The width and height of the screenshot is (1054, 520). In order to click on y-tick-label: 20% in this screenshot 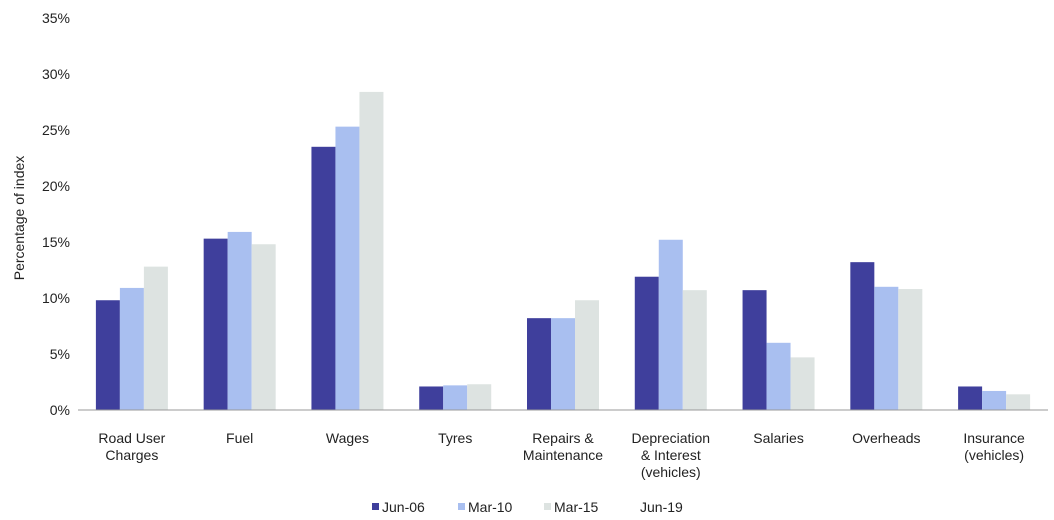, I will do `click(56, 186)`.